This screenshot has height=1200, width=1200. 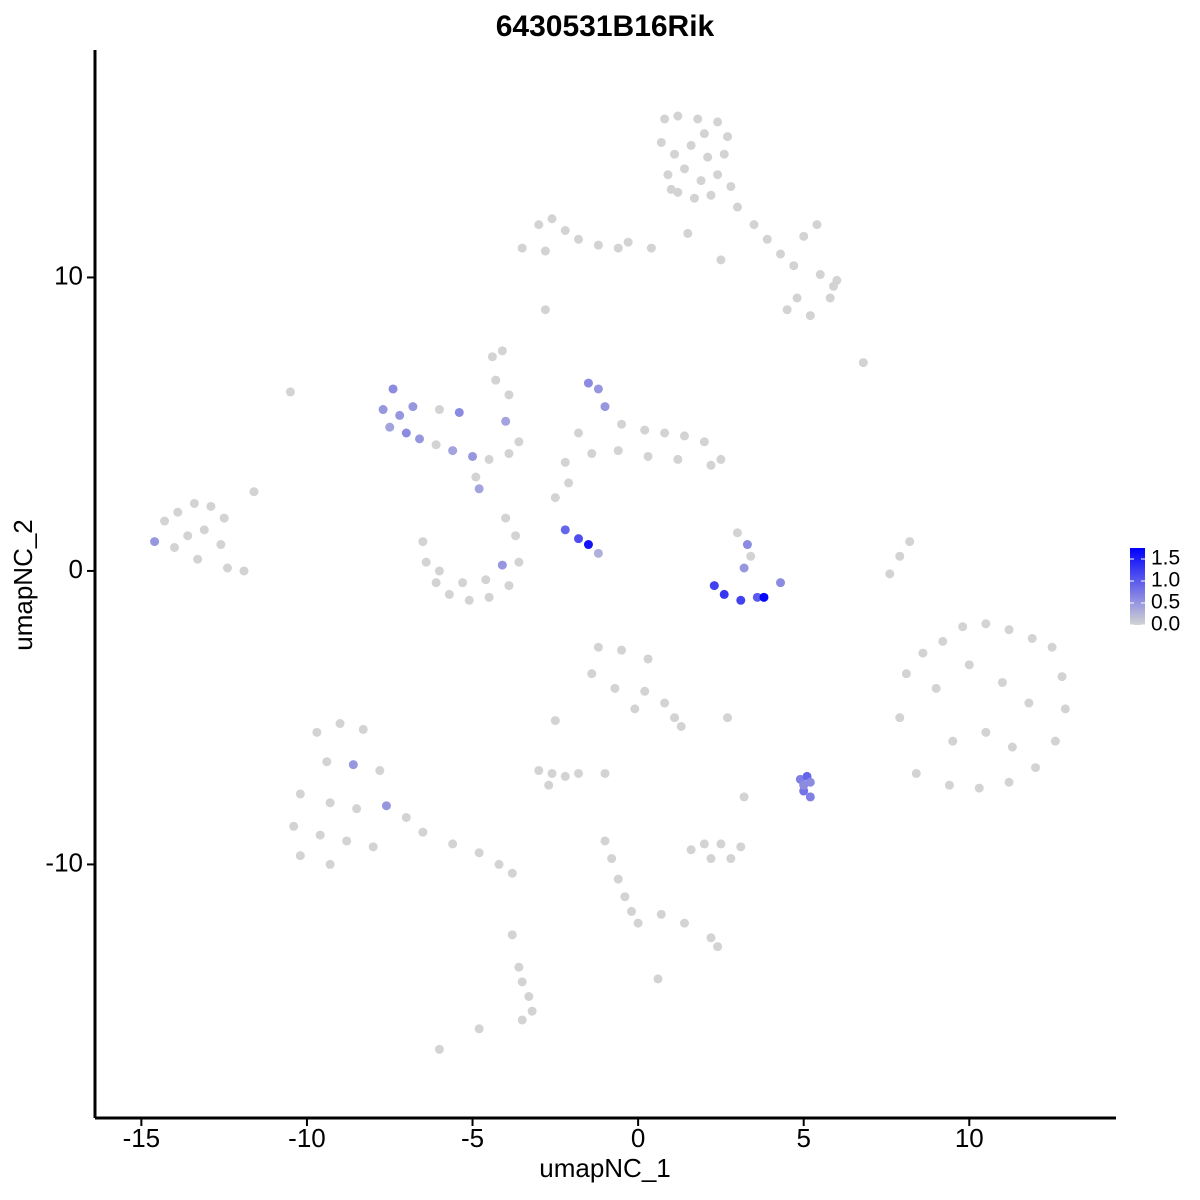 I want to click on x-tick-label: -15, so click(x=142, y=1138).